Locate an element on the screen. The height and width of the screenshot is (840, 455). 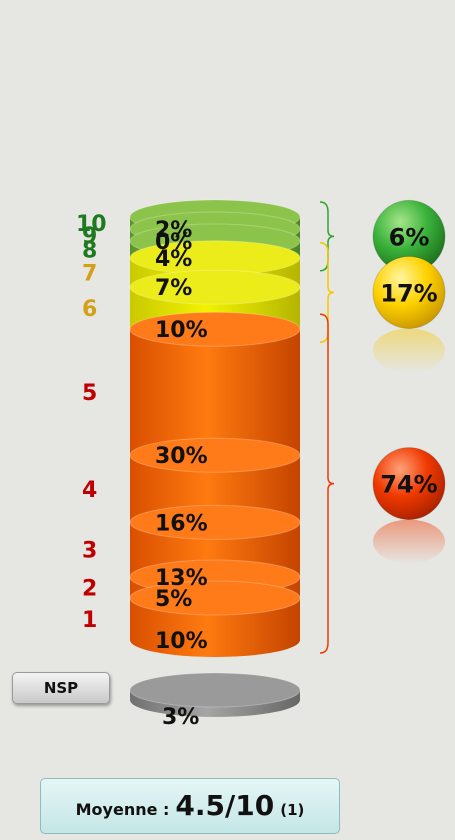
value-label-6: 10% is located at coordinates (181, 330).